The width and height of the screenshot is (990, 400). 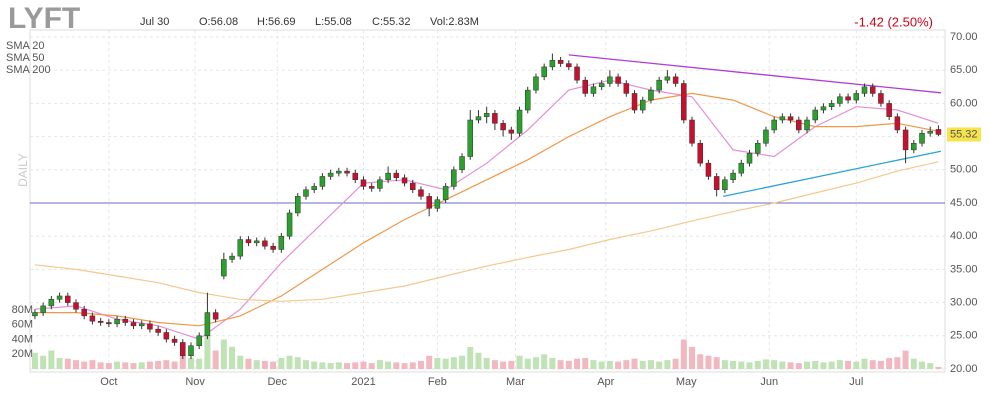 What do you see at coordinates (154, 22) in the screenshot?
I see `date: Jul 30` at bounding box center [154, 22].